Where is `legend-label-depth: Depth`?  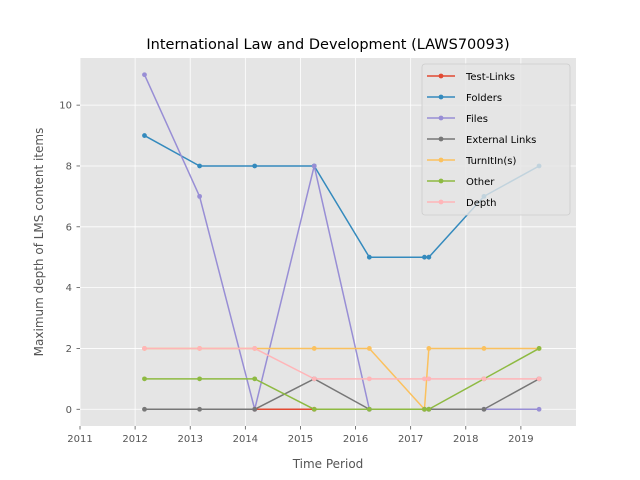 legend-label-depth: Depth is located at coordinates (481, 203).